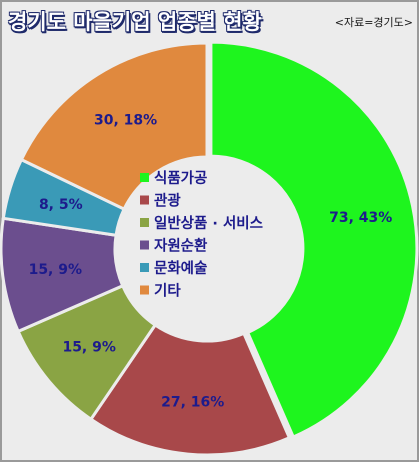  Describe the element at coordinates (61, 205) in the screenshot. I see `data-label-4: 8, 5%` at that location.